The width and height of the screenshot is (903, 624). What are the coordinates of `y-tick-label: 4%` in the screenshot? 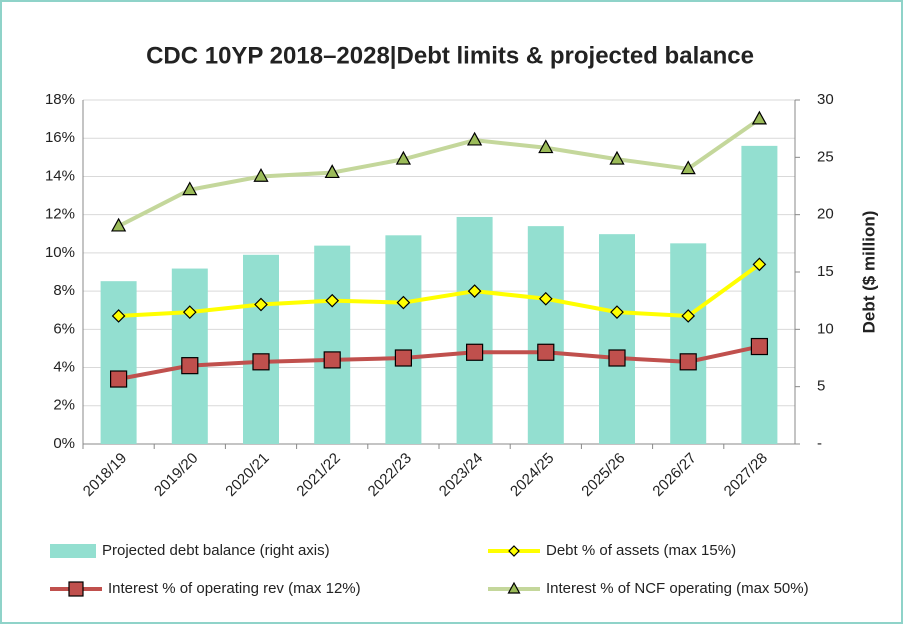 It's located at (64, 367).